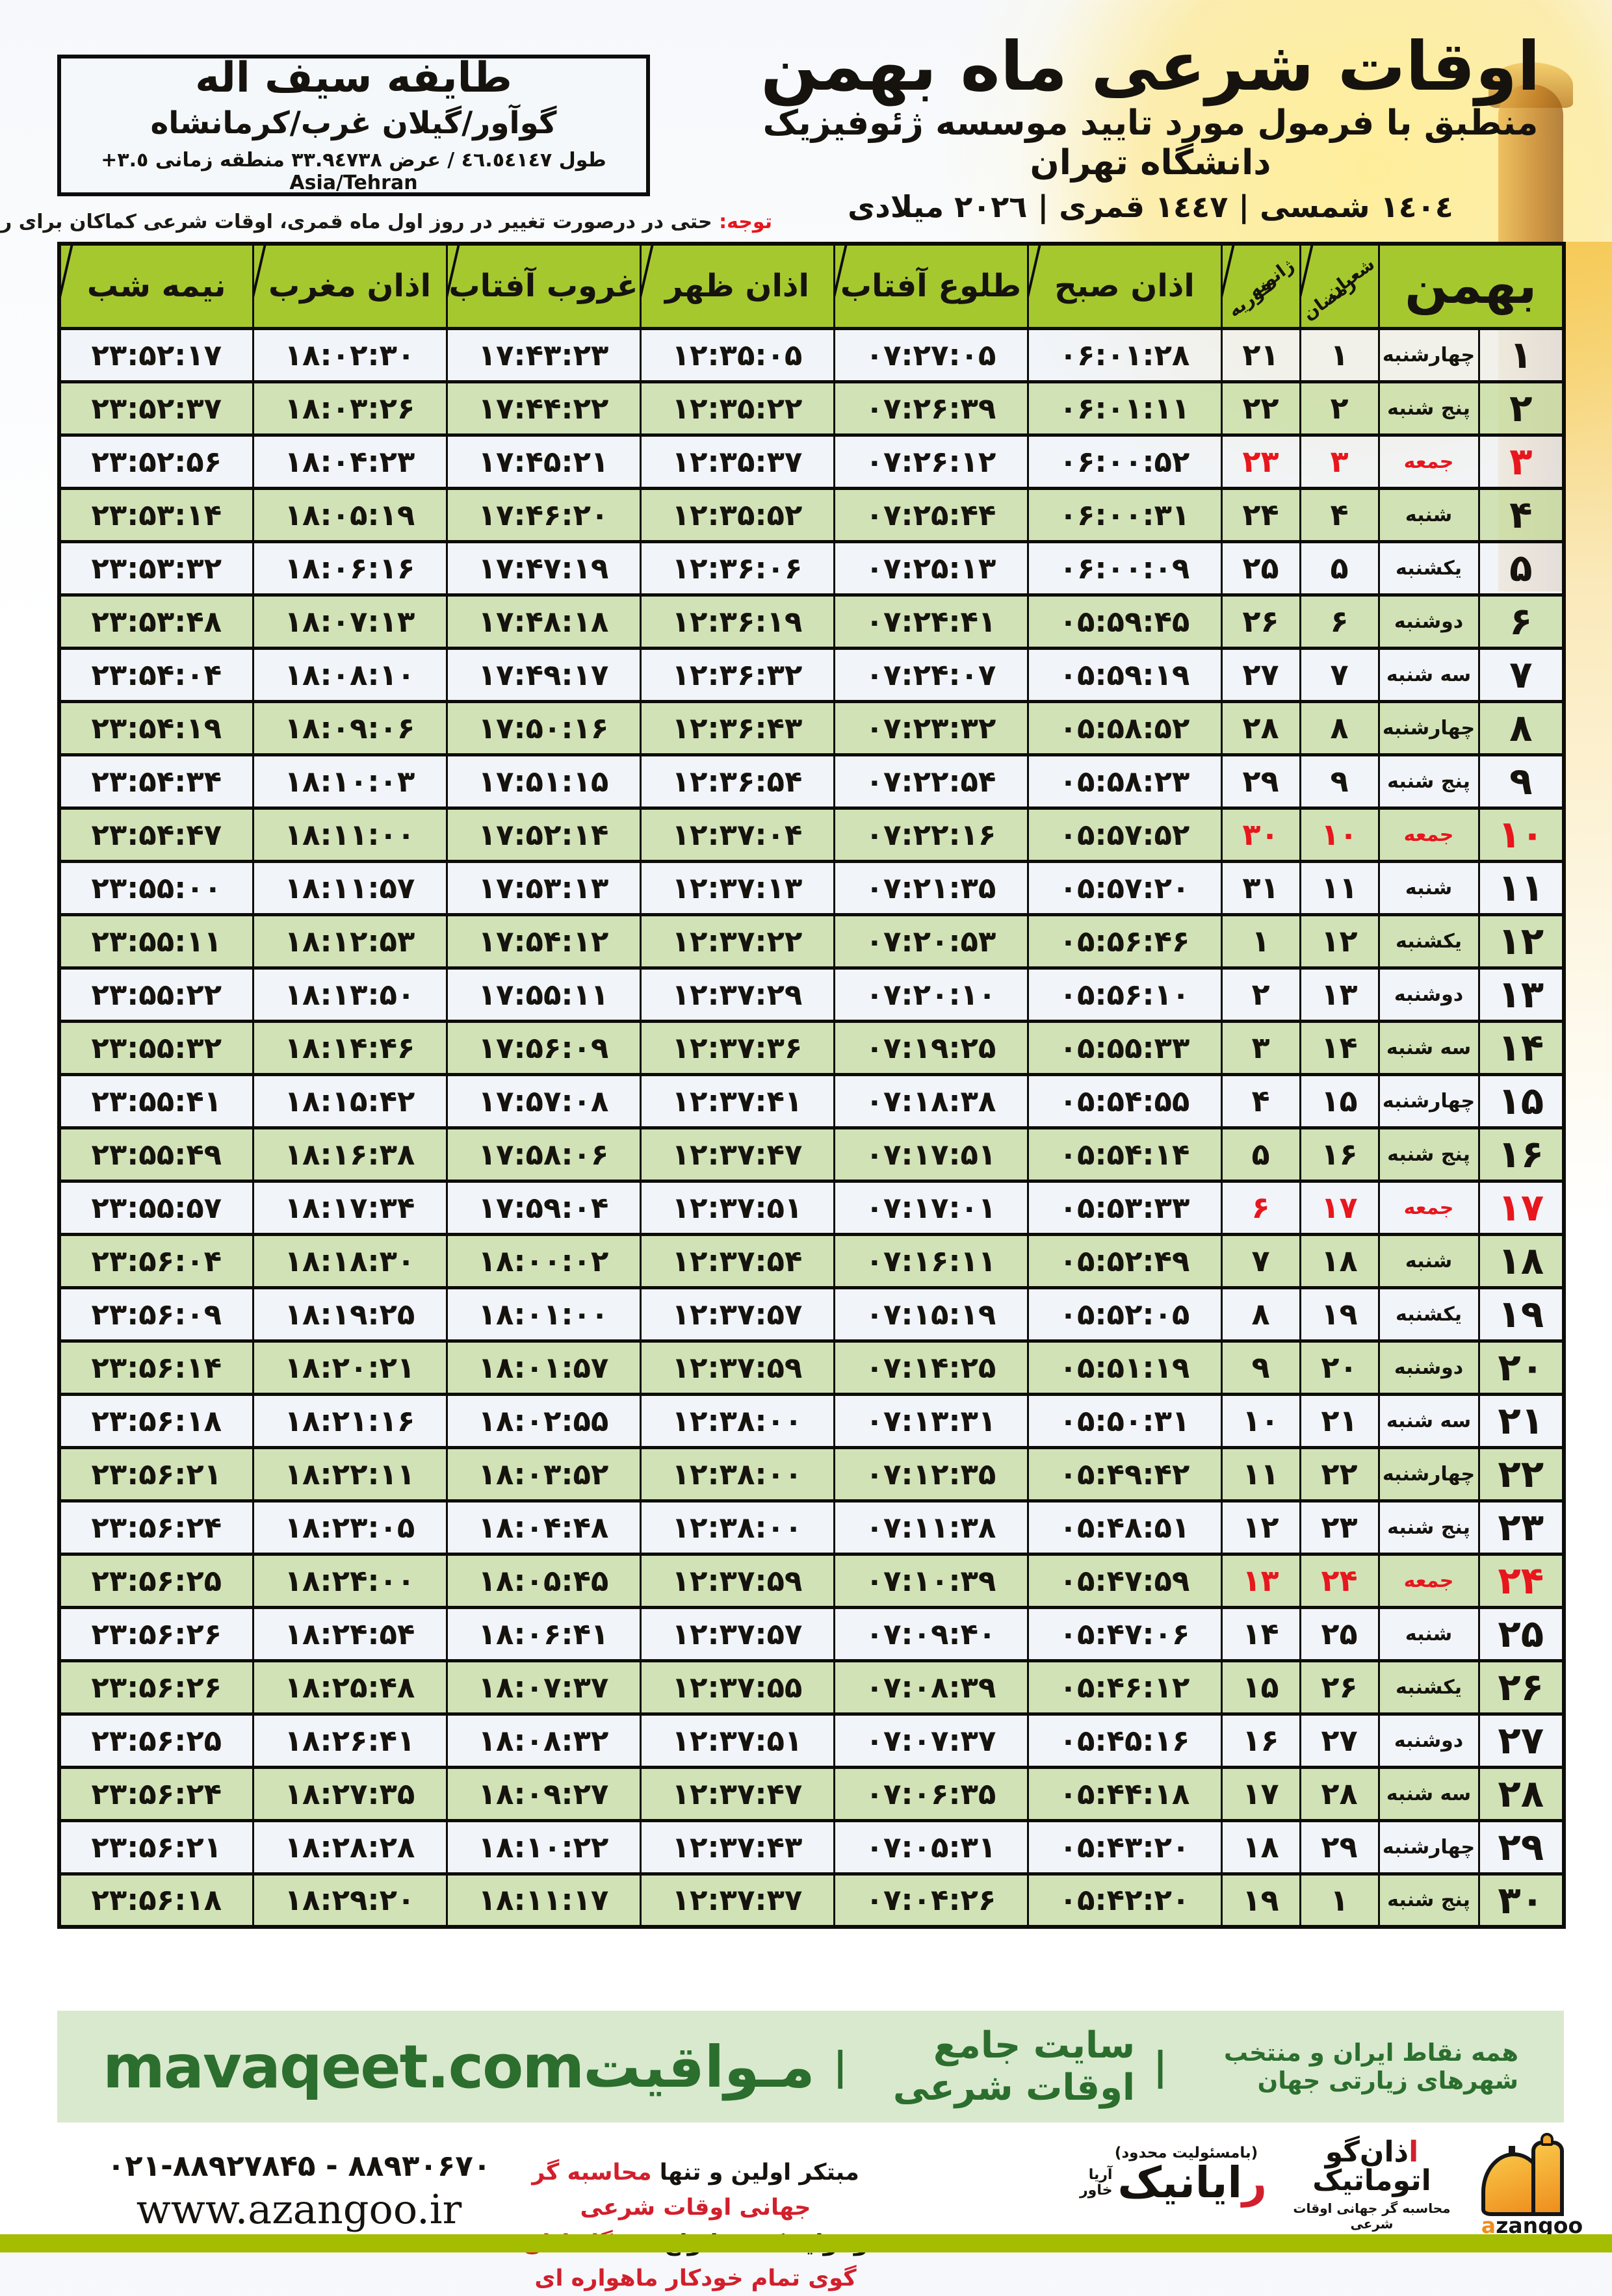 The image size is (1612, 2296). Describe the element at coordinates (156, 1792) in the screenshot. I see `cell-midnight-time: ۲۳:۵۶:۲۴` at that location.